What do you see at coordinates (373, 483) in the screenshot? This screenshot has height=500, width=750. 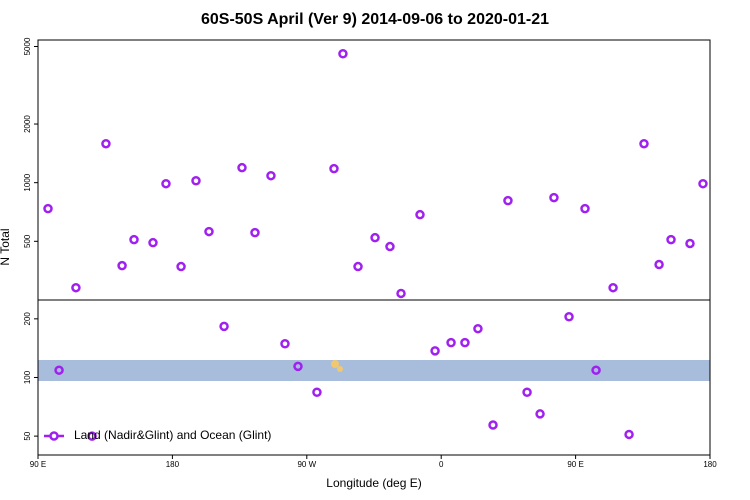 I see `x-axis-label: Longitude (deg E)` at bounding box center [373, 483].